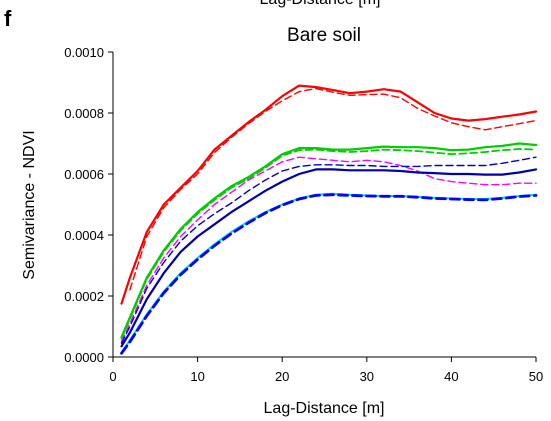 The width and height of the screenshot is (551, 421). Describe the element at coordinates (324, 408) in the screenshot. I see `x-axis-title: Lag-Distance [m]` at that location.